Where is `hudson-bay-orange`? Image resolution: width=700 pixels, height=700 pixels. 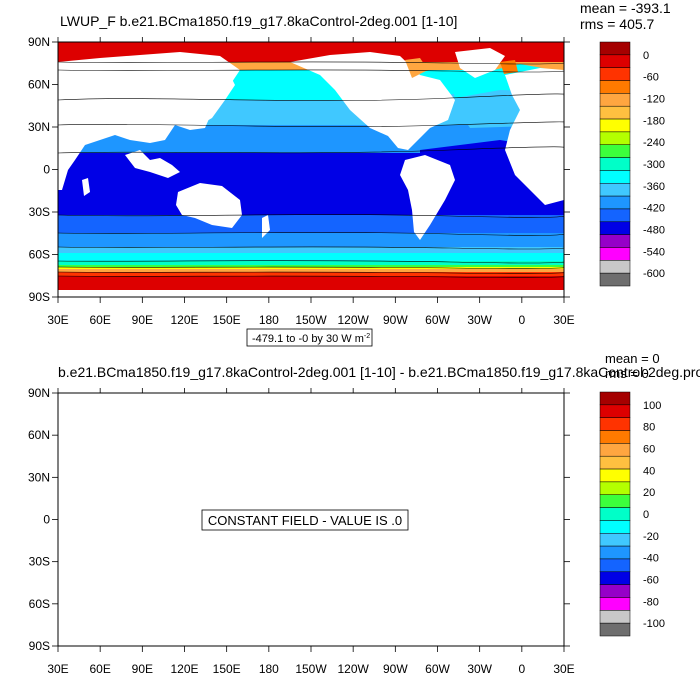 hudson-bay-orange is located at coordinates (416, 68).